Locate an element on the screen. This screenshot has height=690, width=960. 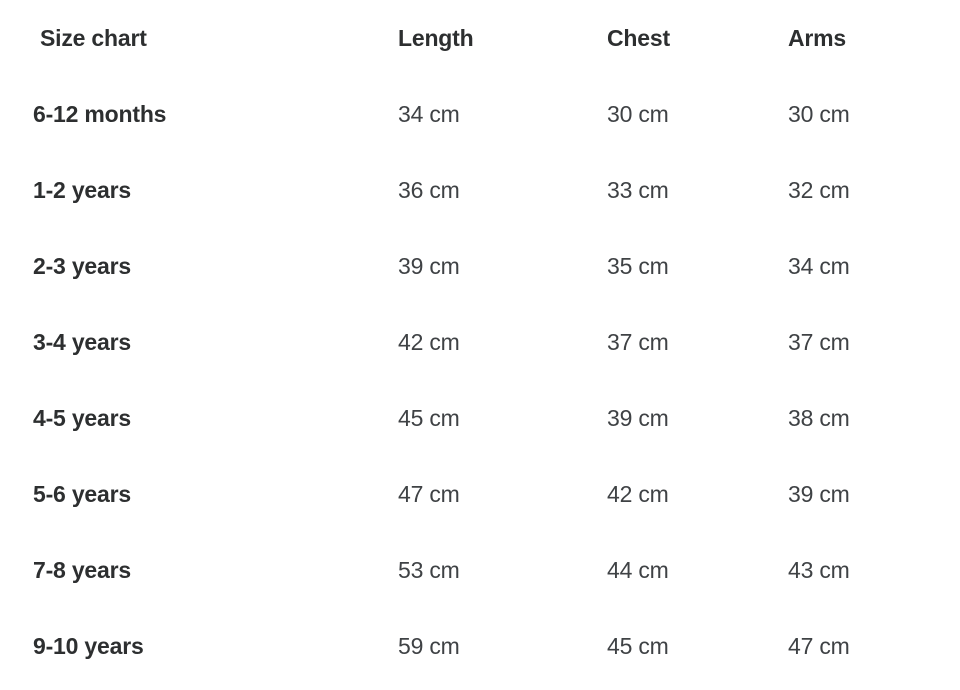
arms-value: 39 cm is located at coordinates (819, 493).